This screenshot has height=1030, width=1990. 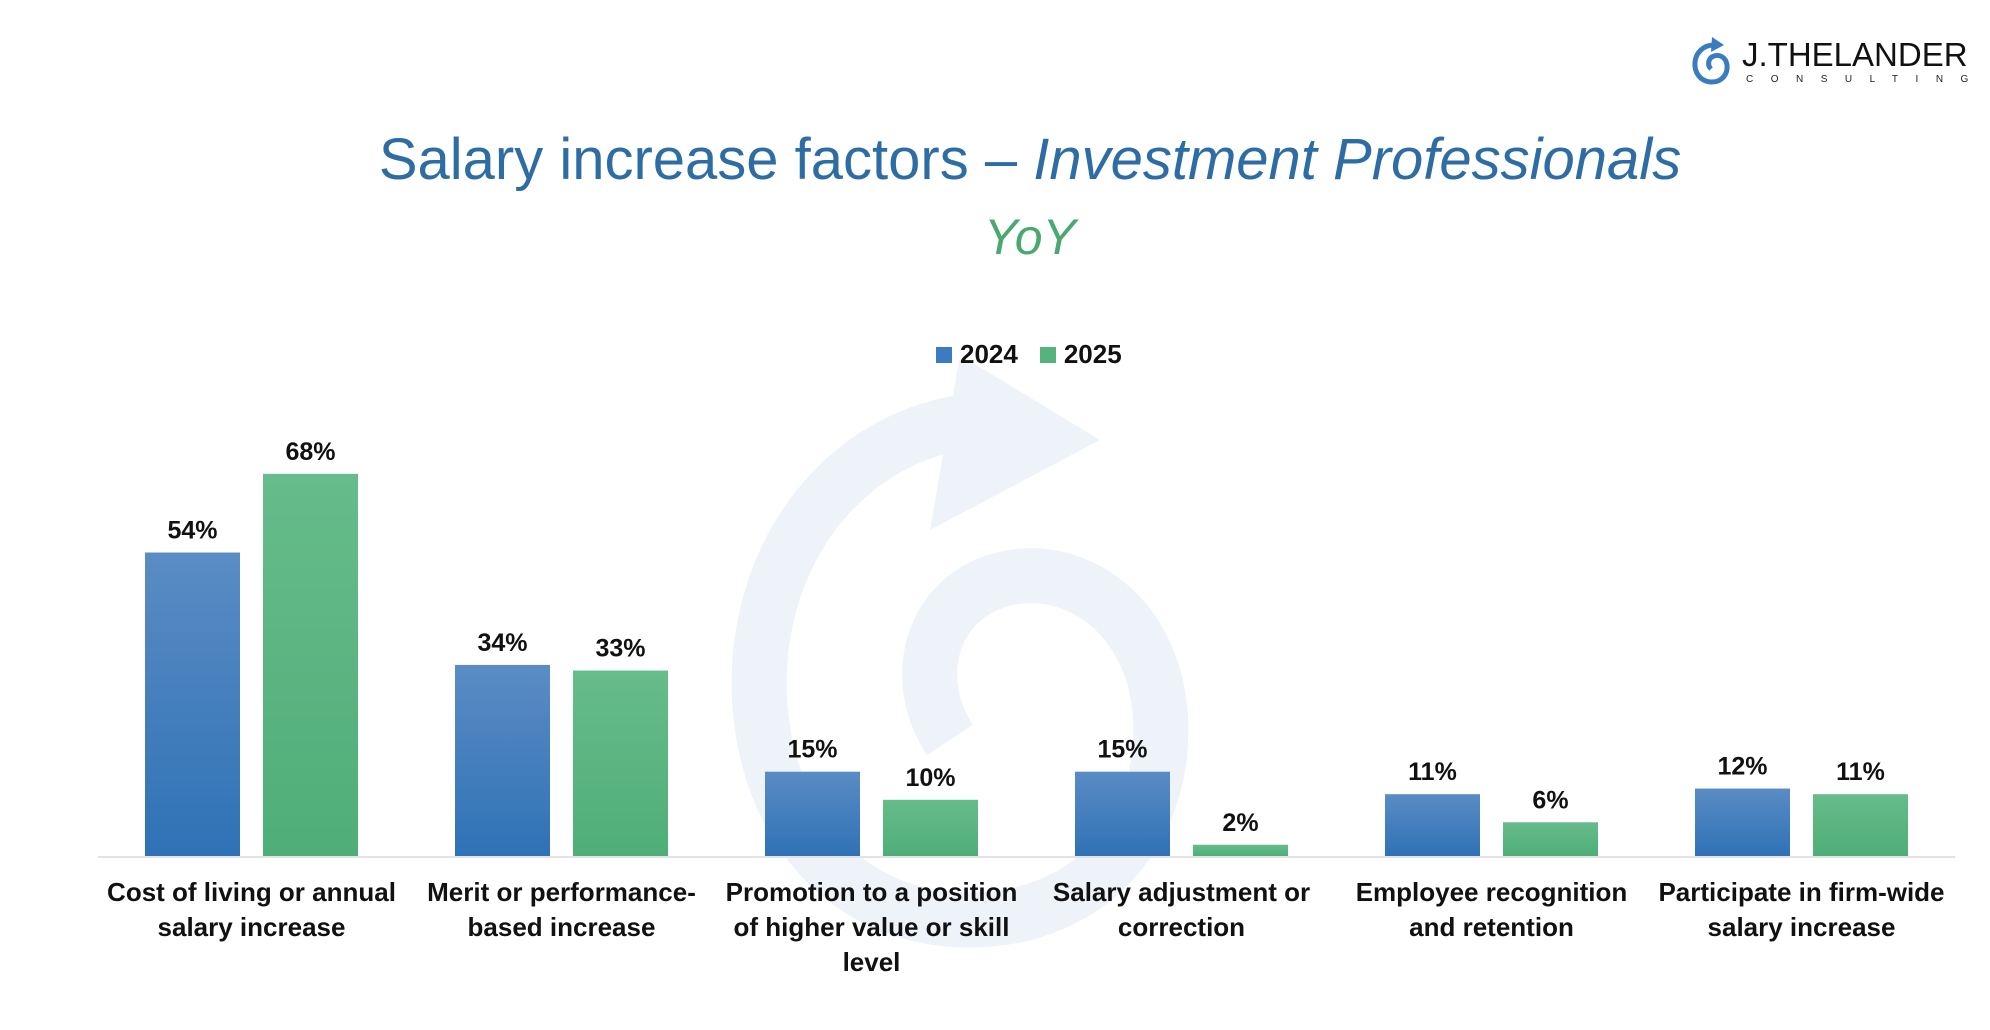 I want to click on spiral-arrow-icon, so click(x=1711, y=61).